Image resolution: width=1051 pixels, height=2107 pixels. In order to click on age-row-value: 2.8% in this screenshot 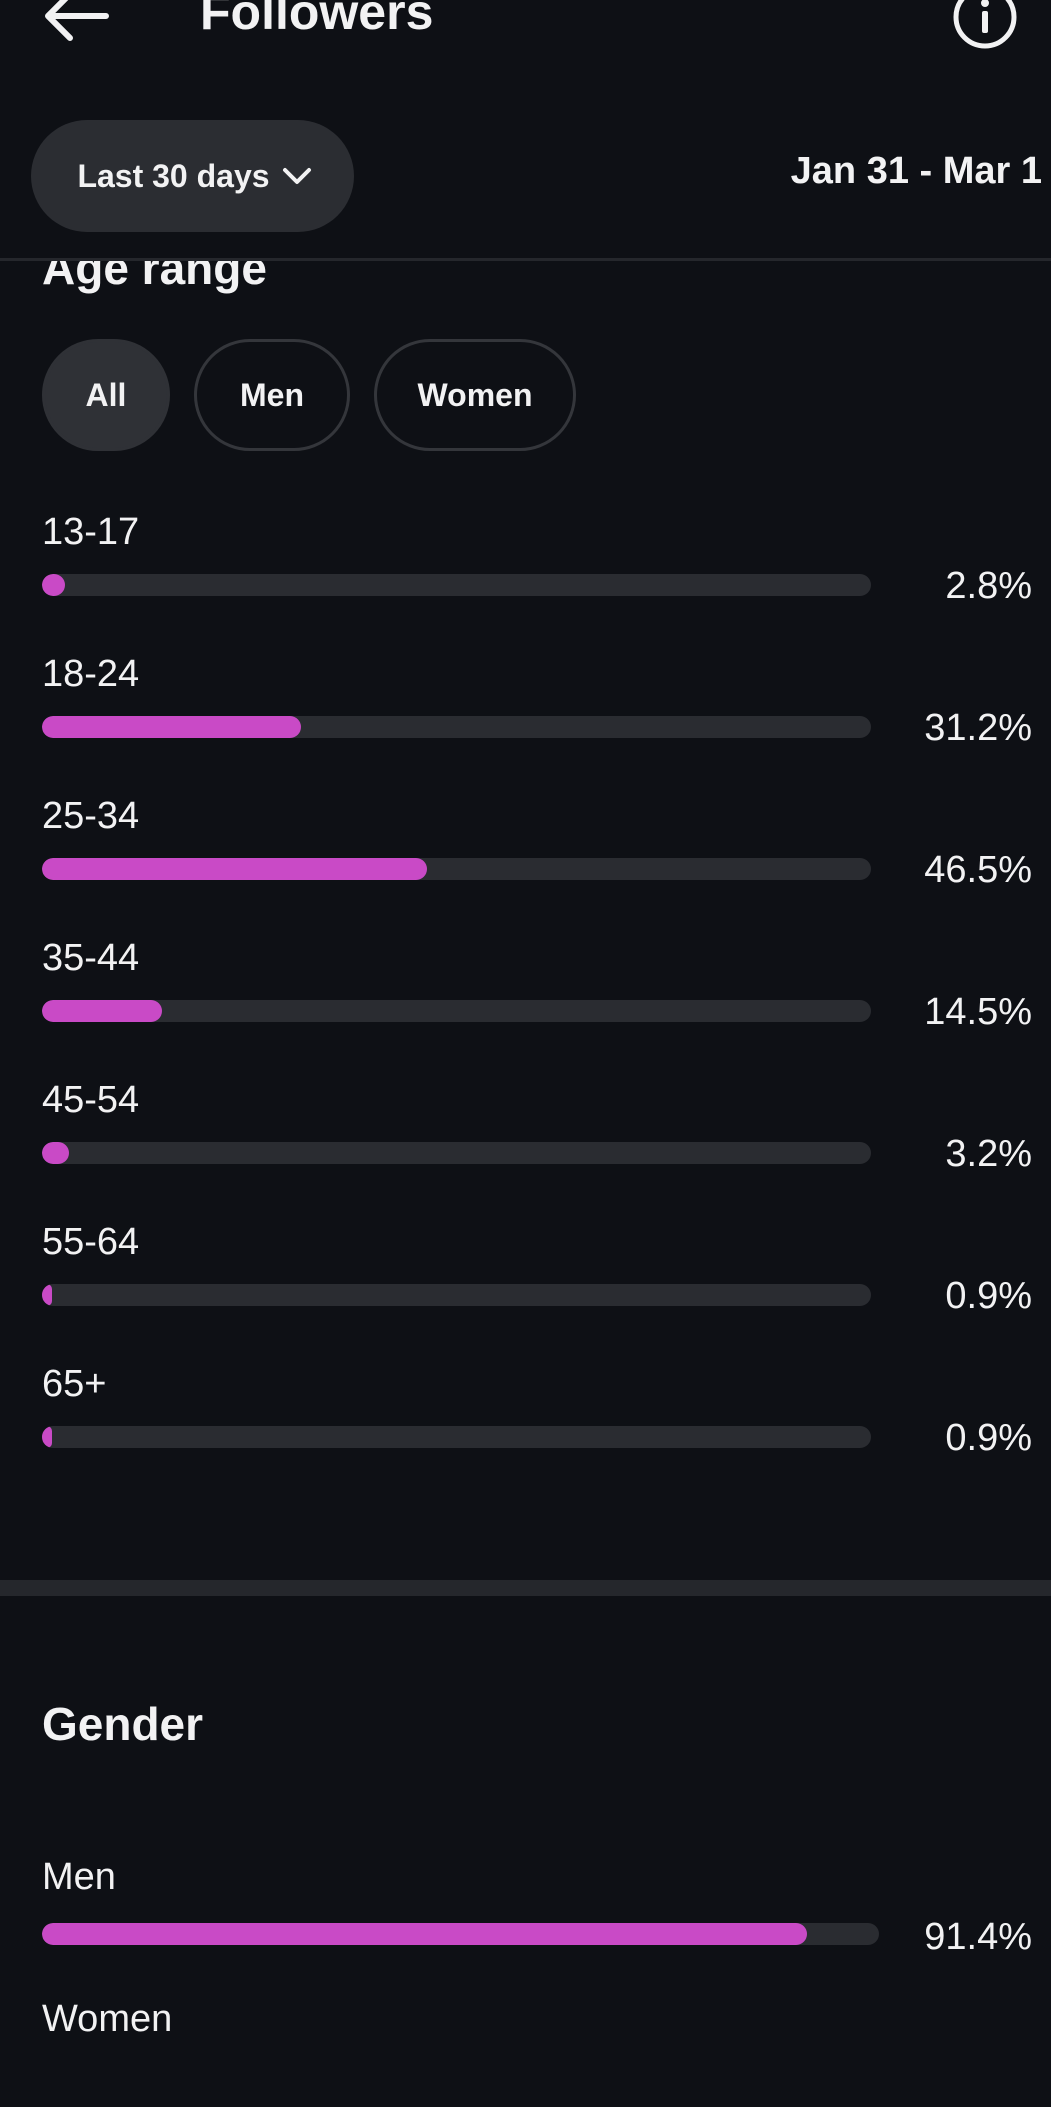, I will do `click(988, 586)`.